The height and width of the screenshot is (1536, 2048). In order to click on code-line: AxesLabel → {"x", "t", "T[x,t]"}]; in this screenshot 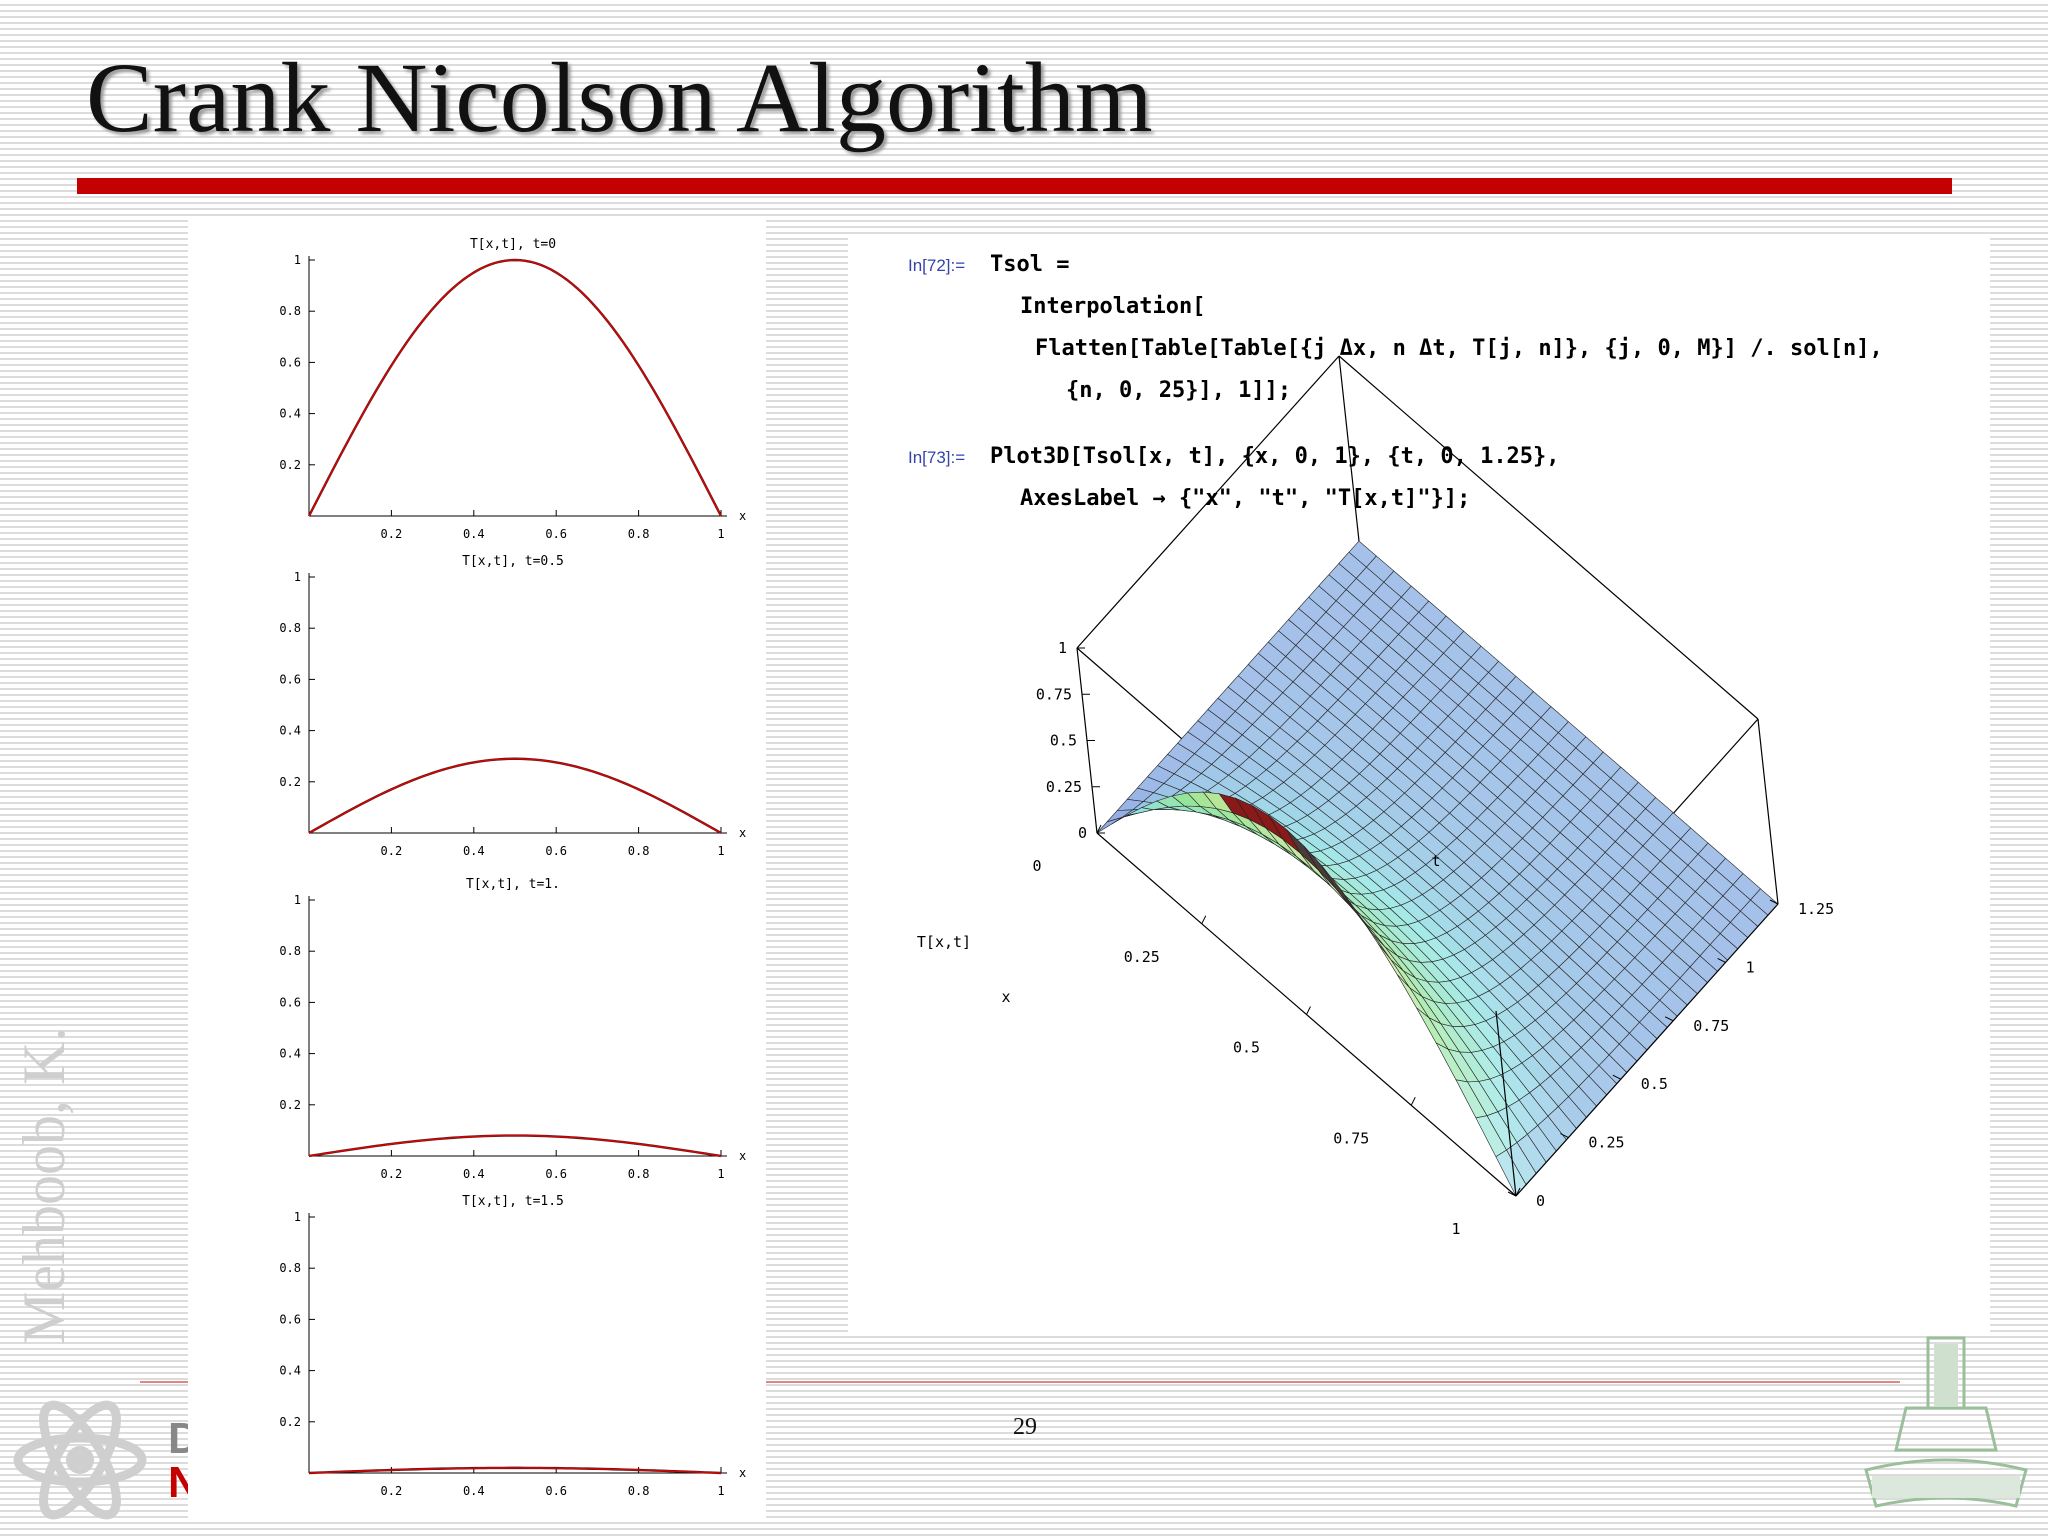, I will do `click(1245, 498)`.